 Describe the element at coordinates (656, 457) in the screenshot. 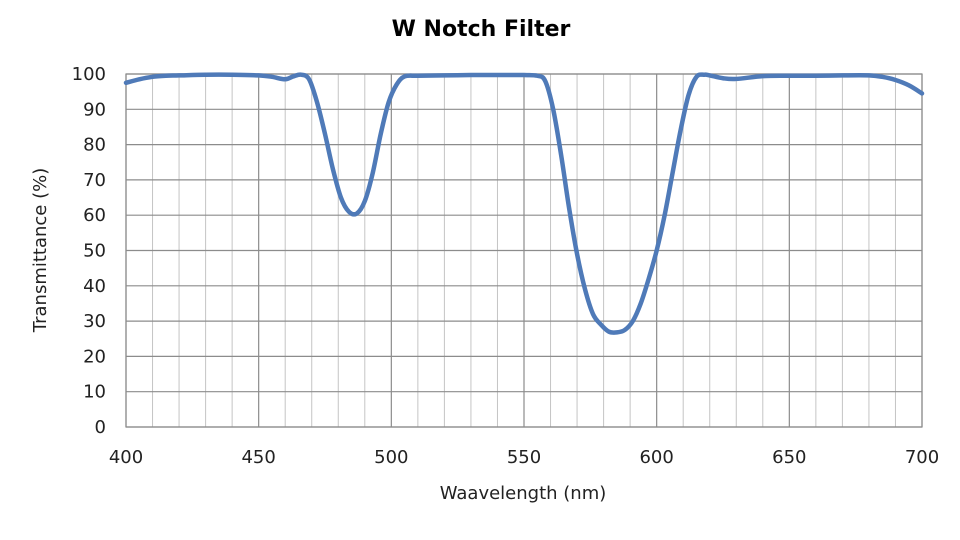

I see `x-tick-label: 600` at that location.